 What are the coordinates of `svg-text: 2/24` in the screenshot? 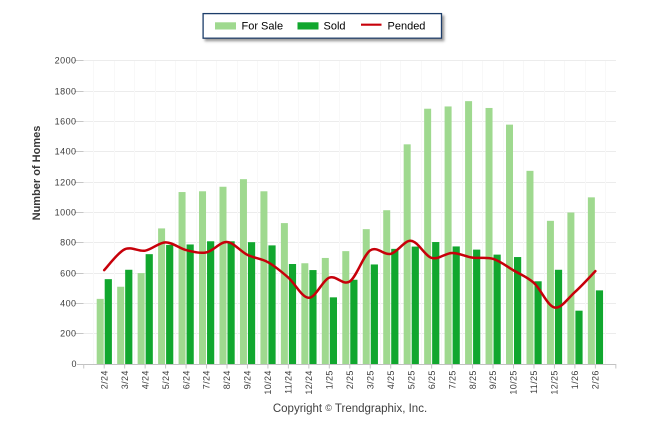 It's located at (104, 379).